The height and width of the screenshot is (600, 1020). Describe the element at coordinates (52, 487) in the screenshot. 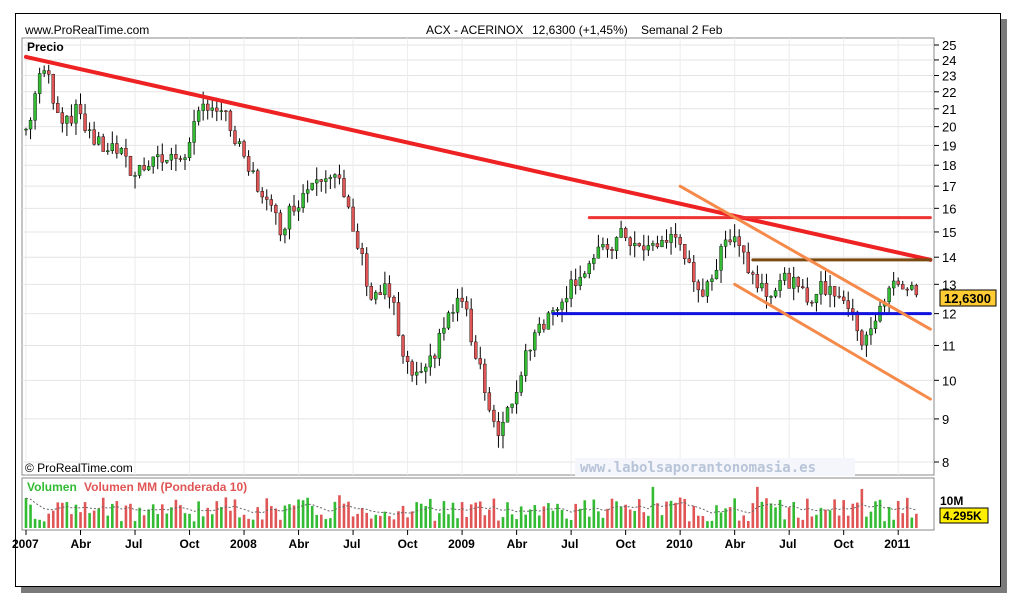

I see `volume-panel-label-part1: Volumen` at that location.